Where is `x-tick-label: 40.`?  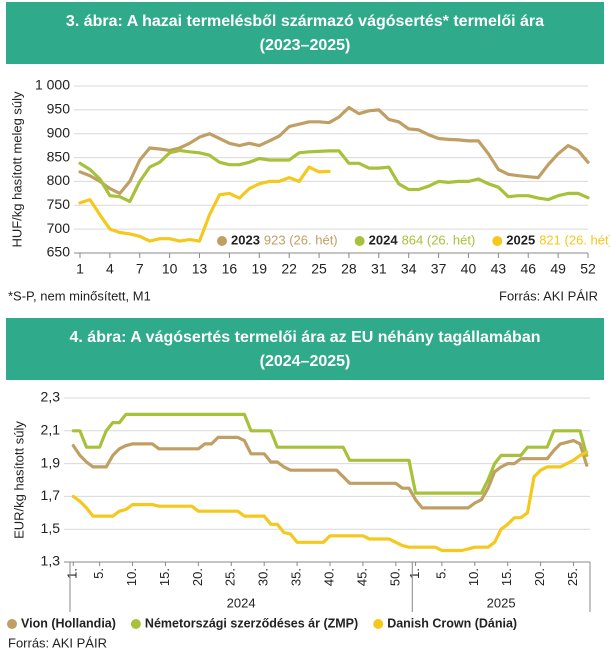 x-tick-label: 40. is located at coordinates (328, 577).